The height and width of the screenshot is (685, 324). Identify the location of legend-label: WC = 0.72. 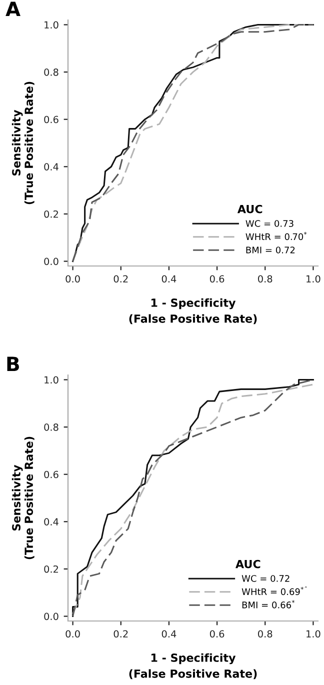
(266, 578).